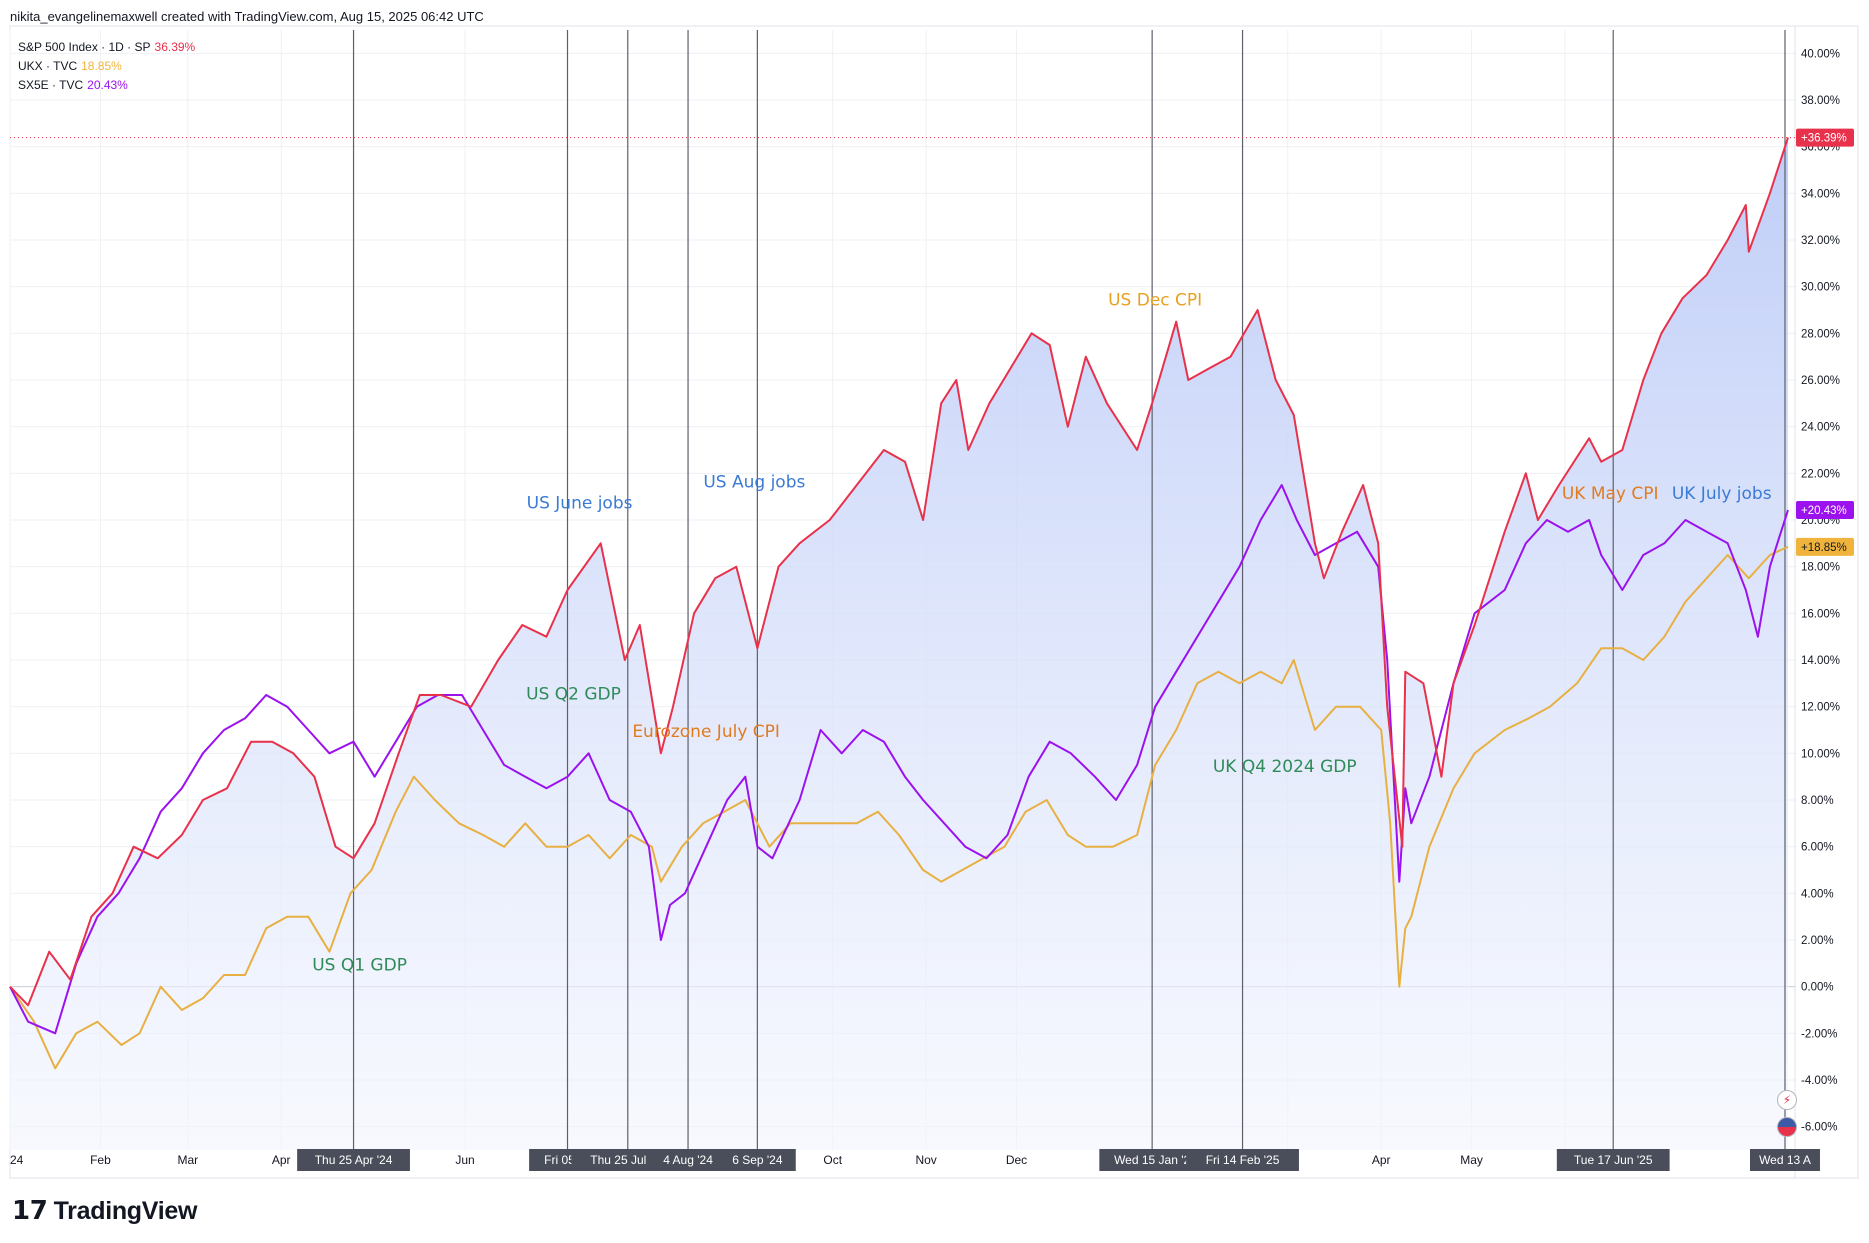 This screenshot has width=1869, height=1243. I want to click on event-date-label: Tue 17 Jun '25, so click(1613, 1160).